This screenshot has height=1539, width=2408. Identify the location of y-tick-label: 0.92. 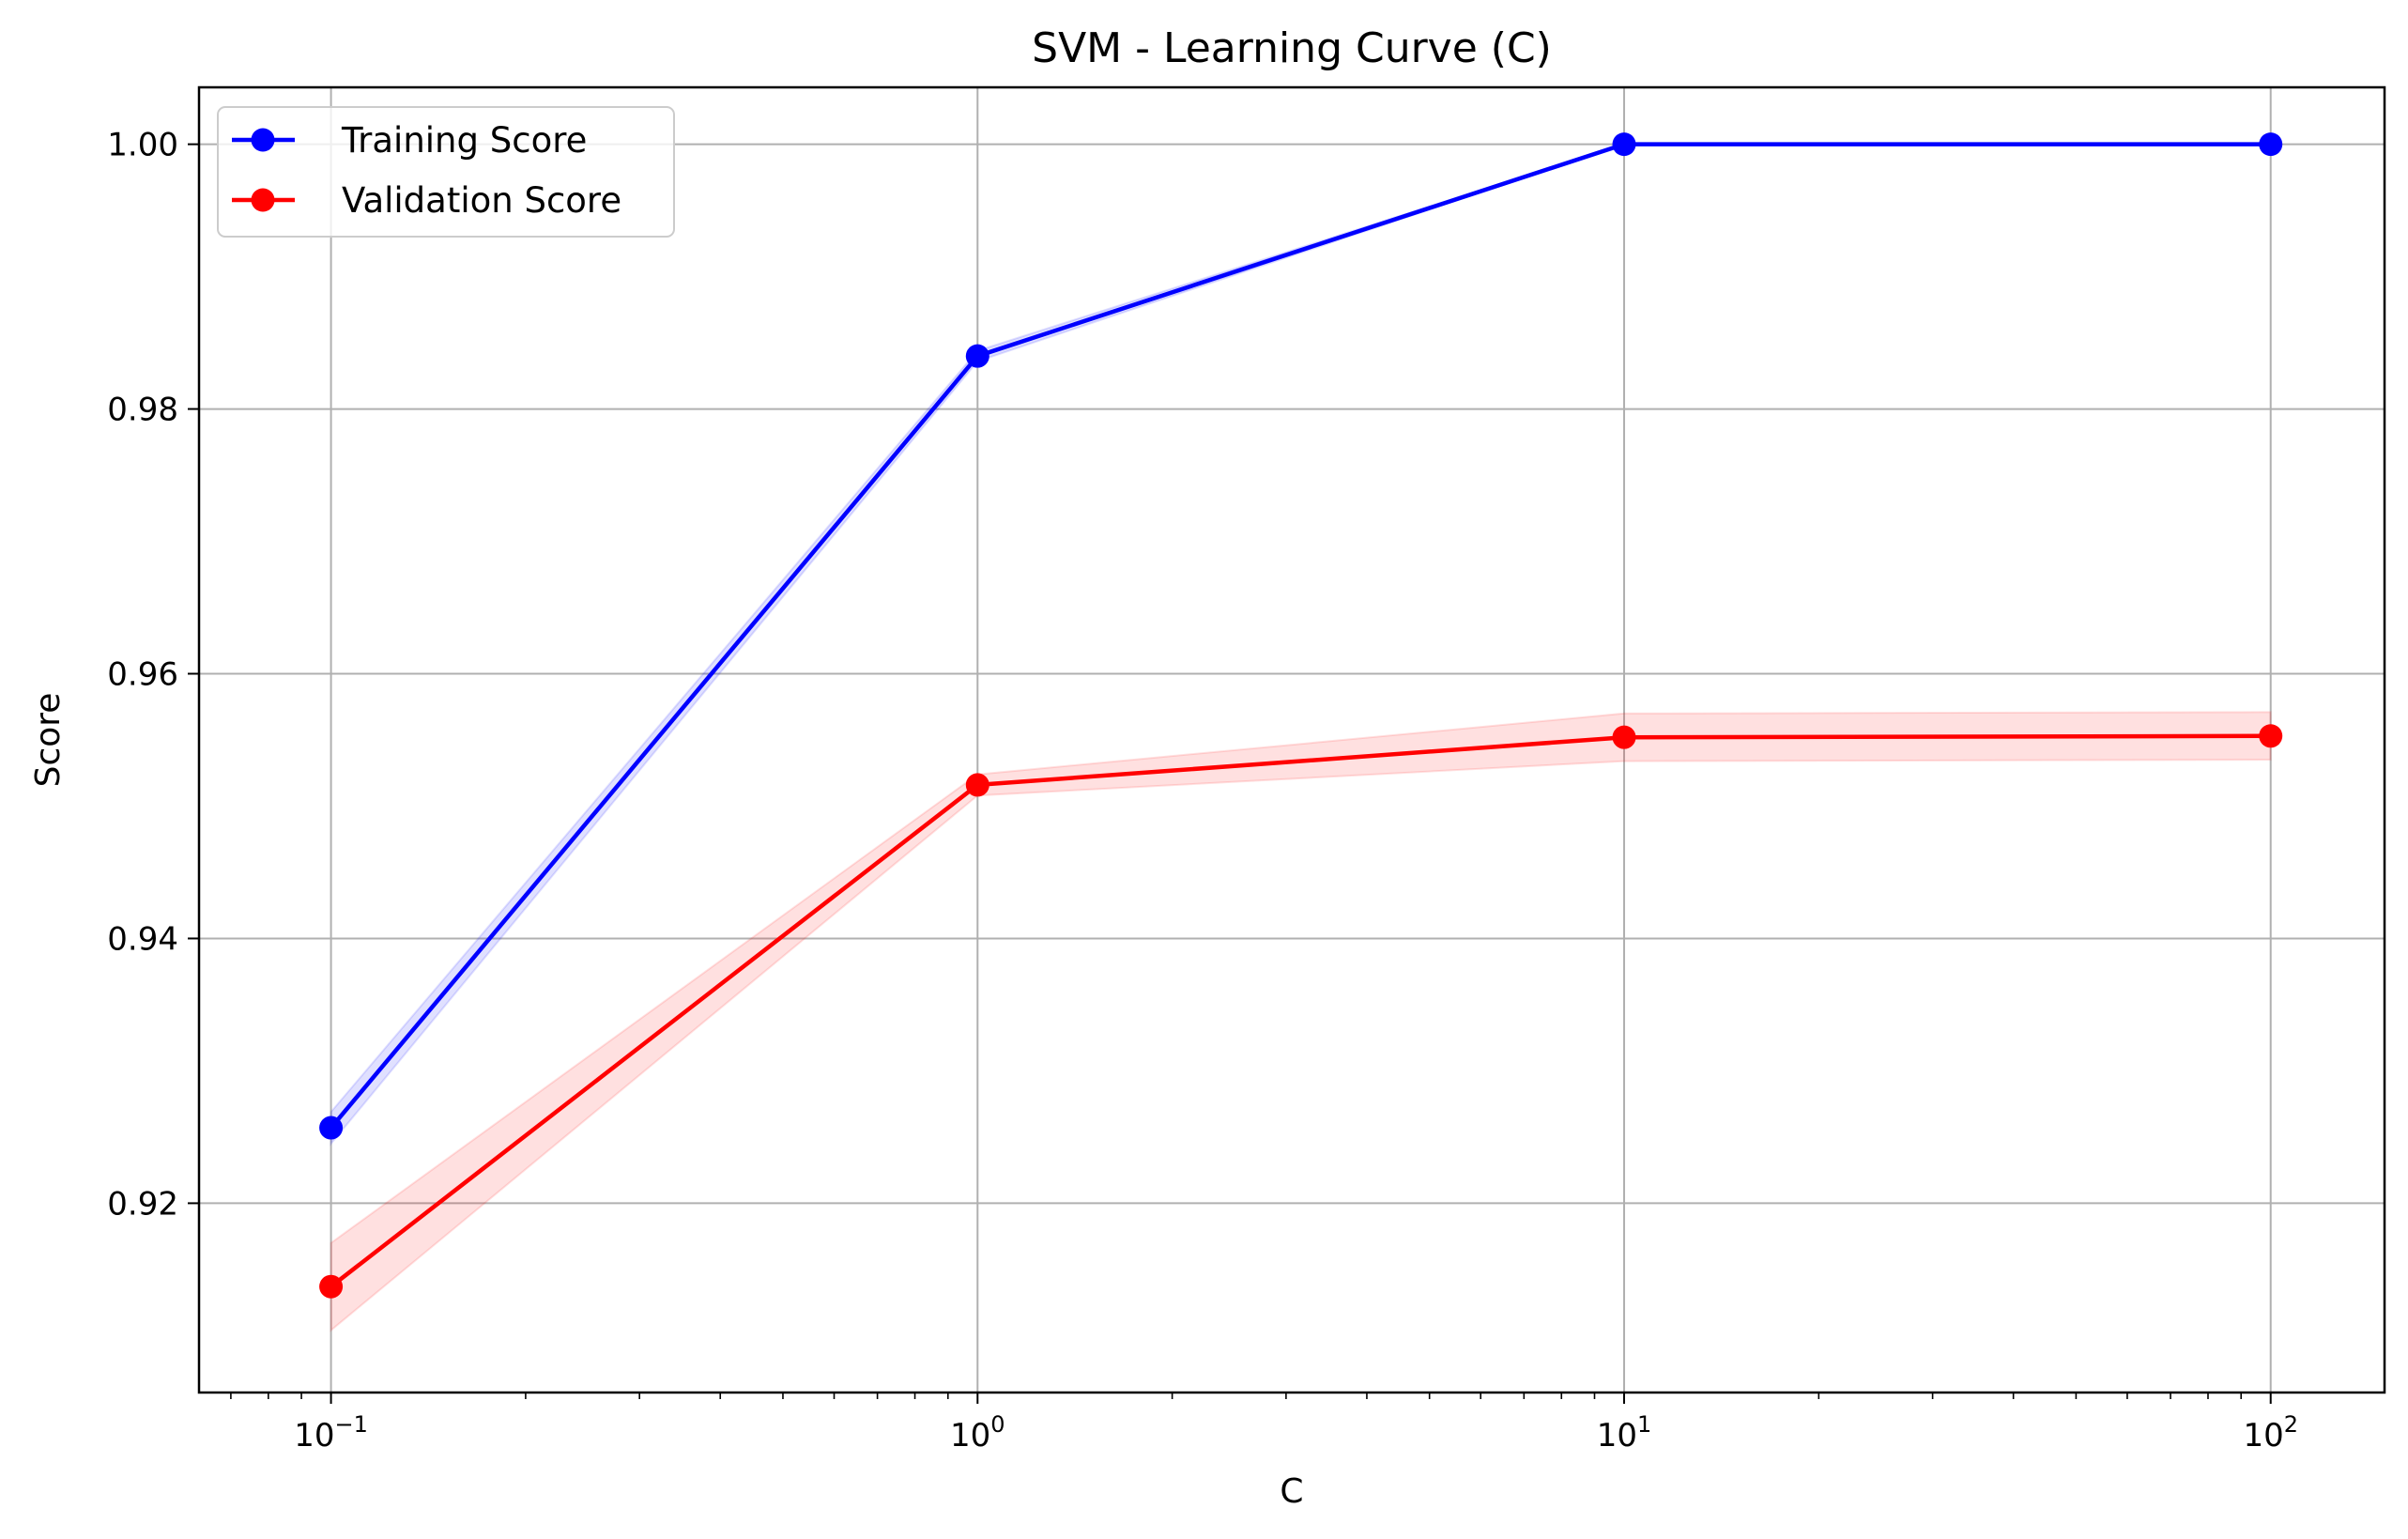
(142, 1204).